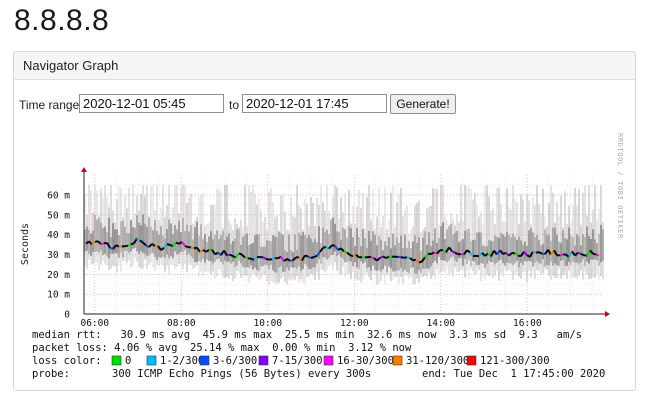 This screenshot has width=649, height=404. I want to click on rrdtool-watermark: RRDTOOL / TOBI OETIKER, so click(620, 186).